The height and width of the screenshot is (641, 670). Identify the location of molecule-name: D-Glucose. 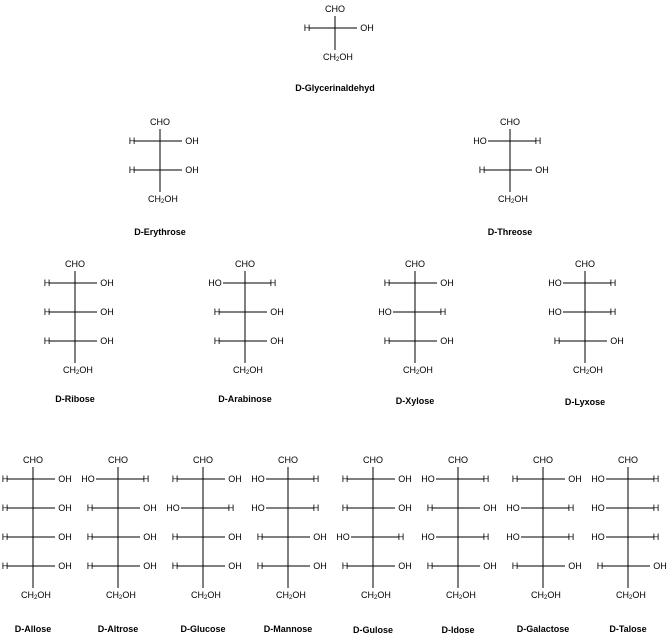
(202, 629).